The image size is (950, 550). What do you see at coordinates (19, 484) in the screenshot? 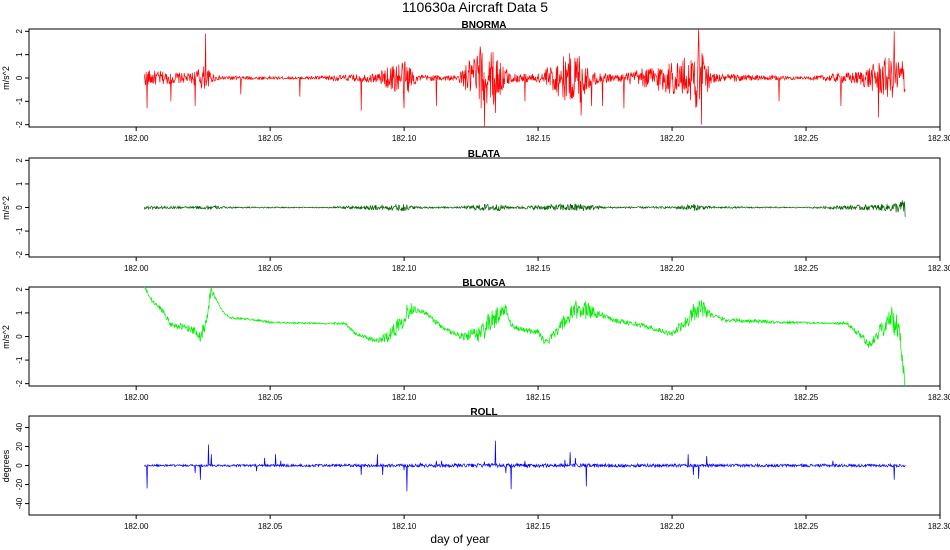
I see `y-tick-label: -20` at bounding box center [19, 484].